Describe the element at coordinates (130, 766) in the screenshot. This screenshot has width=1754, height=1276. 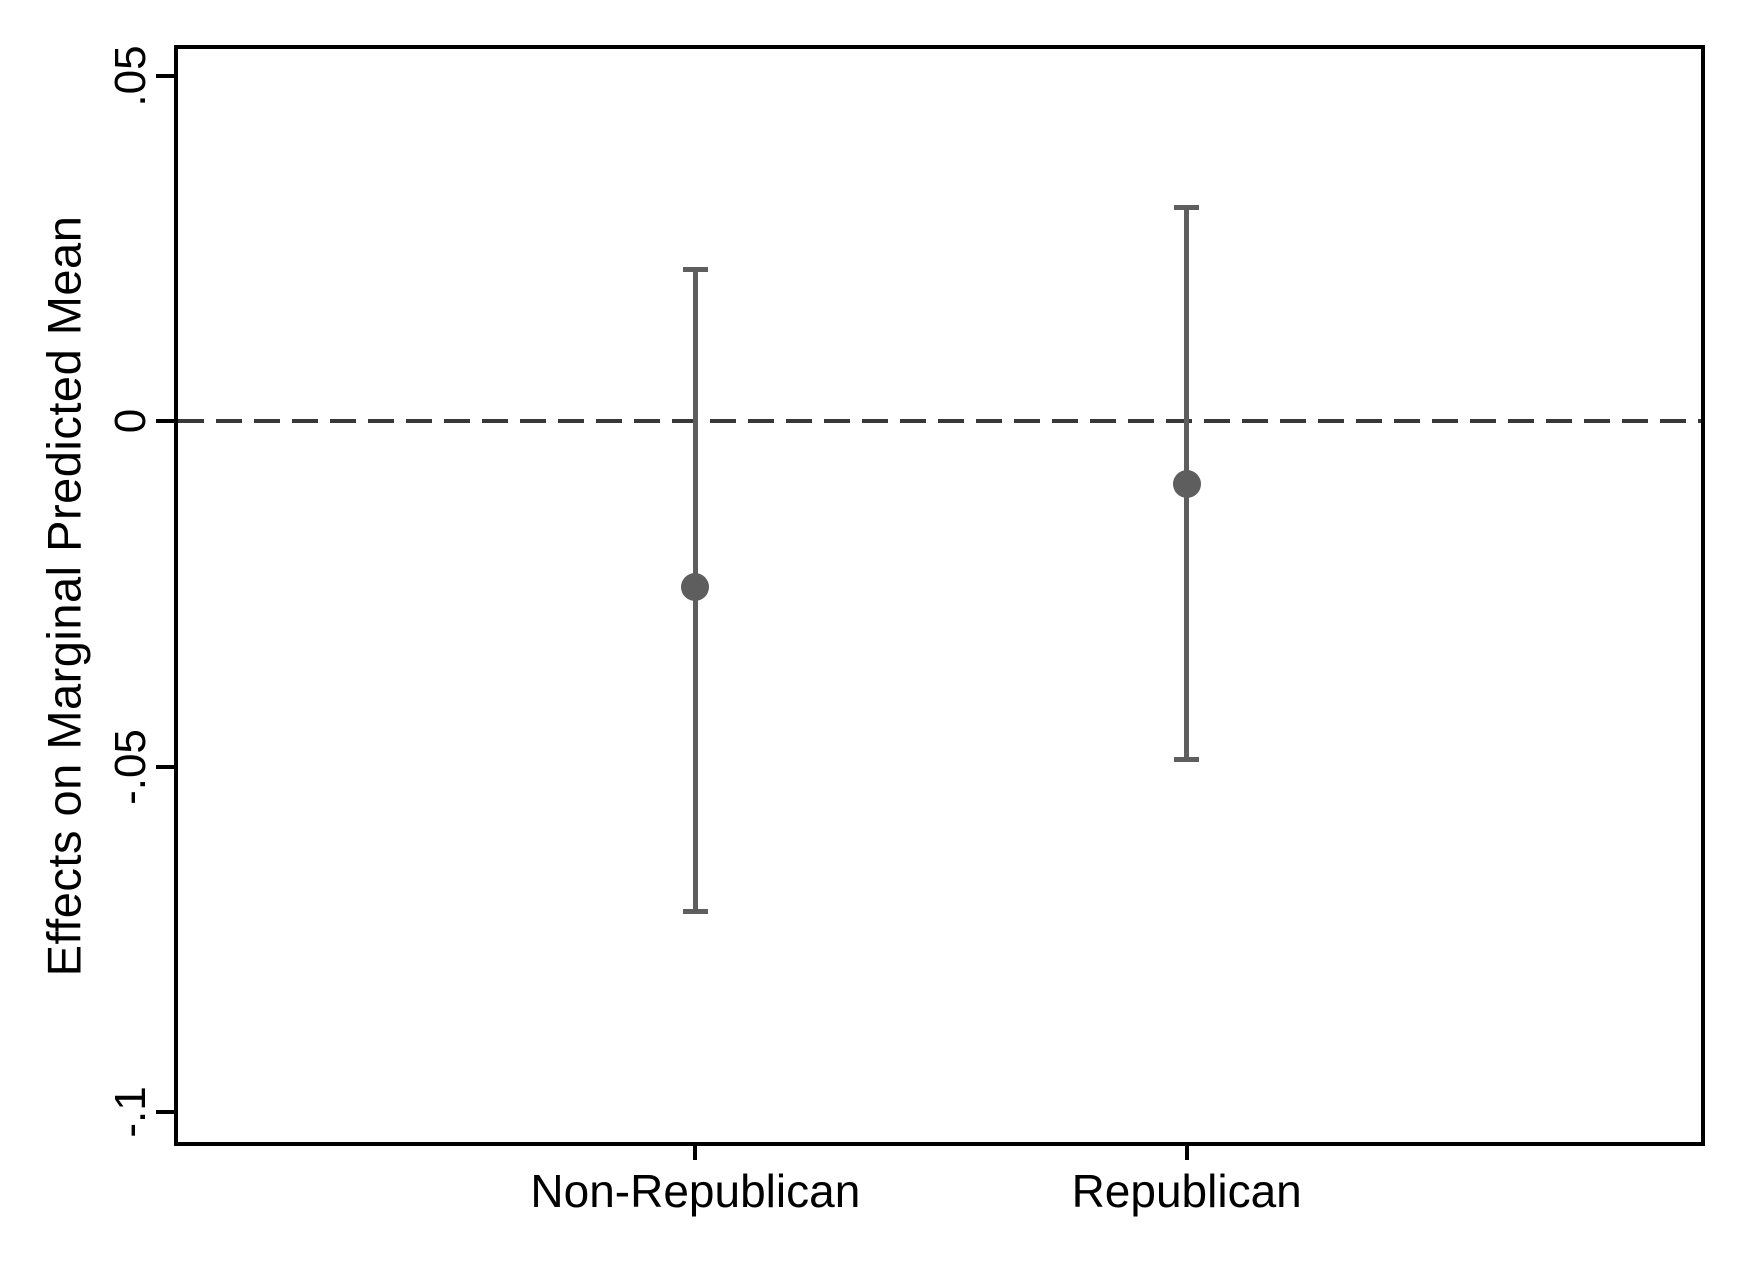
I see `y-tick-label-text: -.05` at that location.